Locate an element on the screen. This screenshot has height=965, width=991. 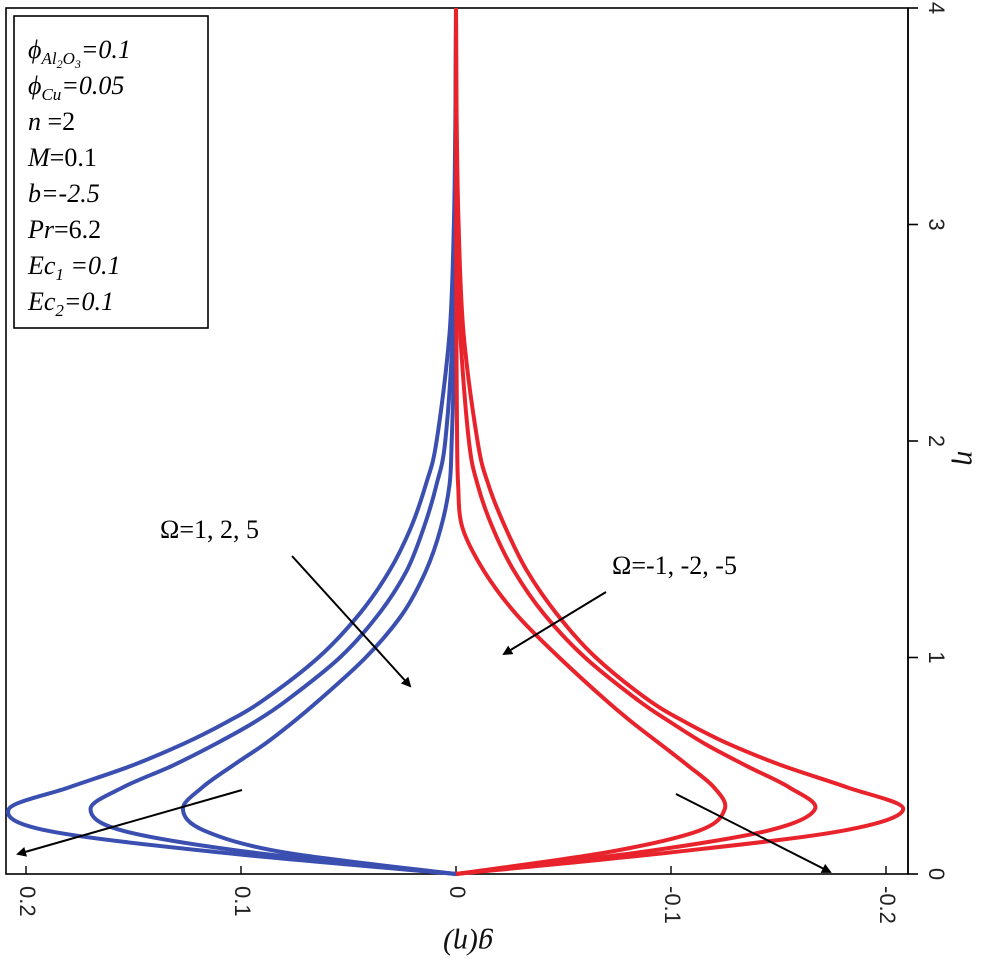
x-axis-title: g(η) is located at coordinates (468, 944).